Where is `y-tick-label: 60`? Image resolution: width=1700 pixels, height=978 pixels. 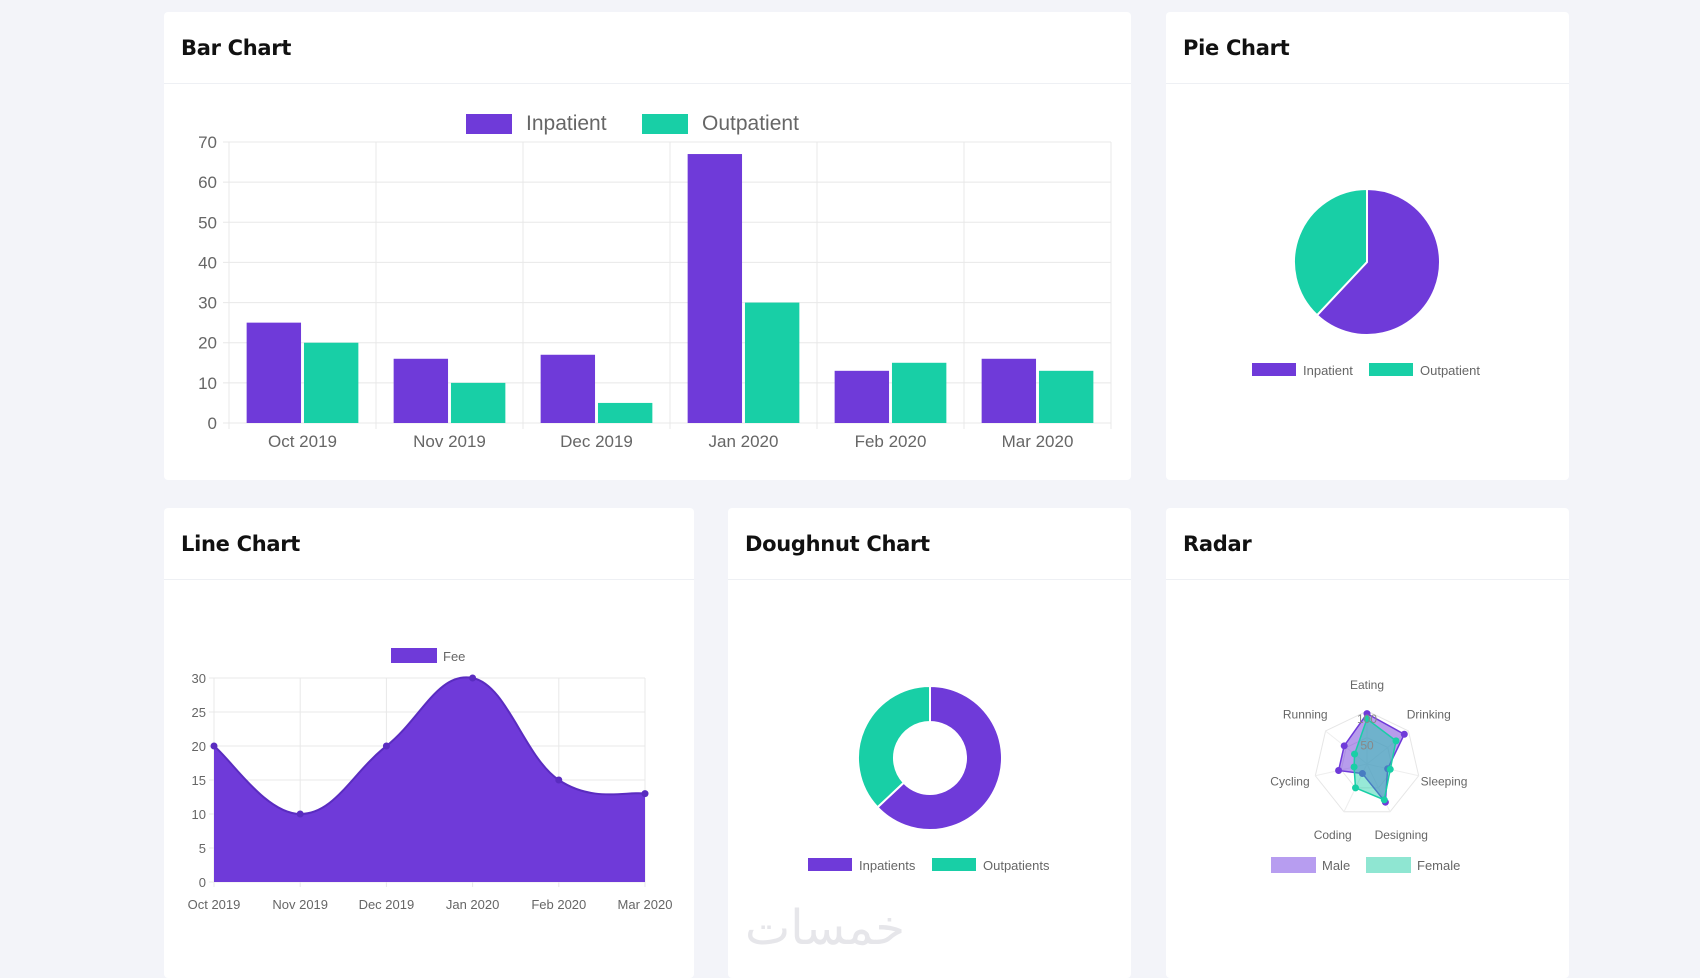 y-tick-label: 60 is located at coordinates (207, 182).